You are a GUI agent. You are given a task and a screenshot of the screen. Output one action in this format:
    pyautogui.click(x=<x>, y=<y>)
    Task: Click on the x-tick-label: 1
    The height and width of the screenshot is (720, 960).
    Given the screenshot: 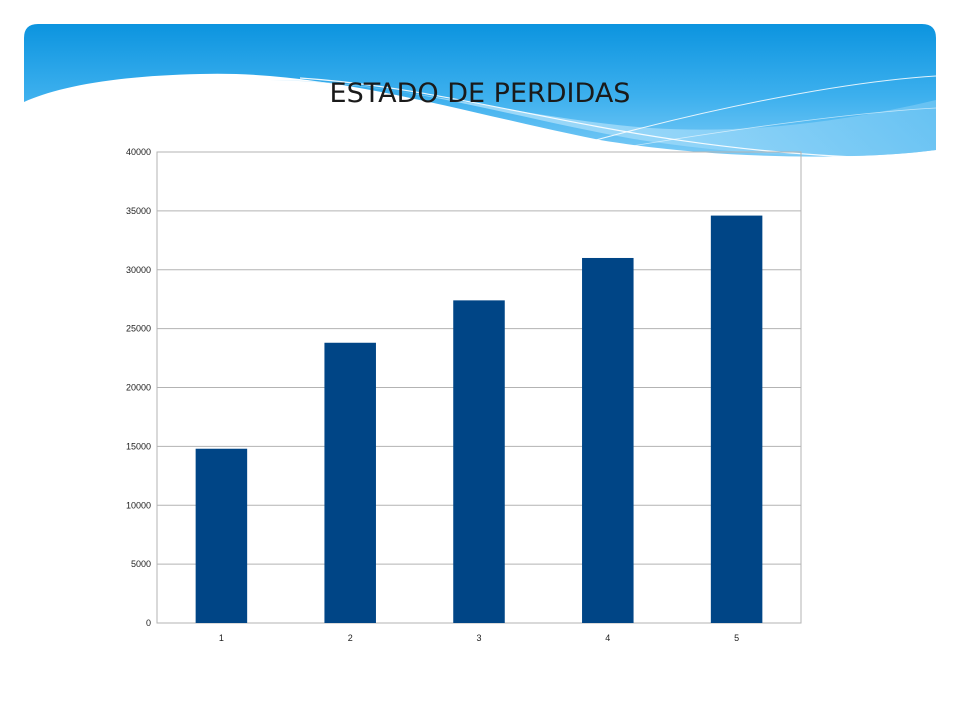 What is the action you would take?
    pyautogui.click(x=221, y=638)
    